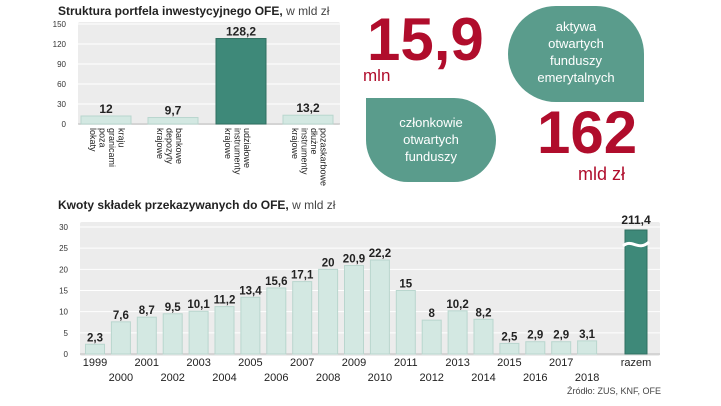 This screenshot has height=406, width=721. I want to click on portfolio-bar-value-label: 12, so click(106, 109).